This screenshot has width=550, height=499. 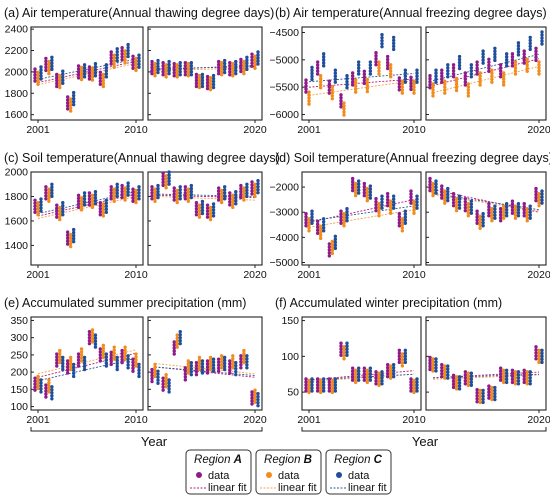 I want to click on x-tick-label: 2001, so click(x=309, y=275).